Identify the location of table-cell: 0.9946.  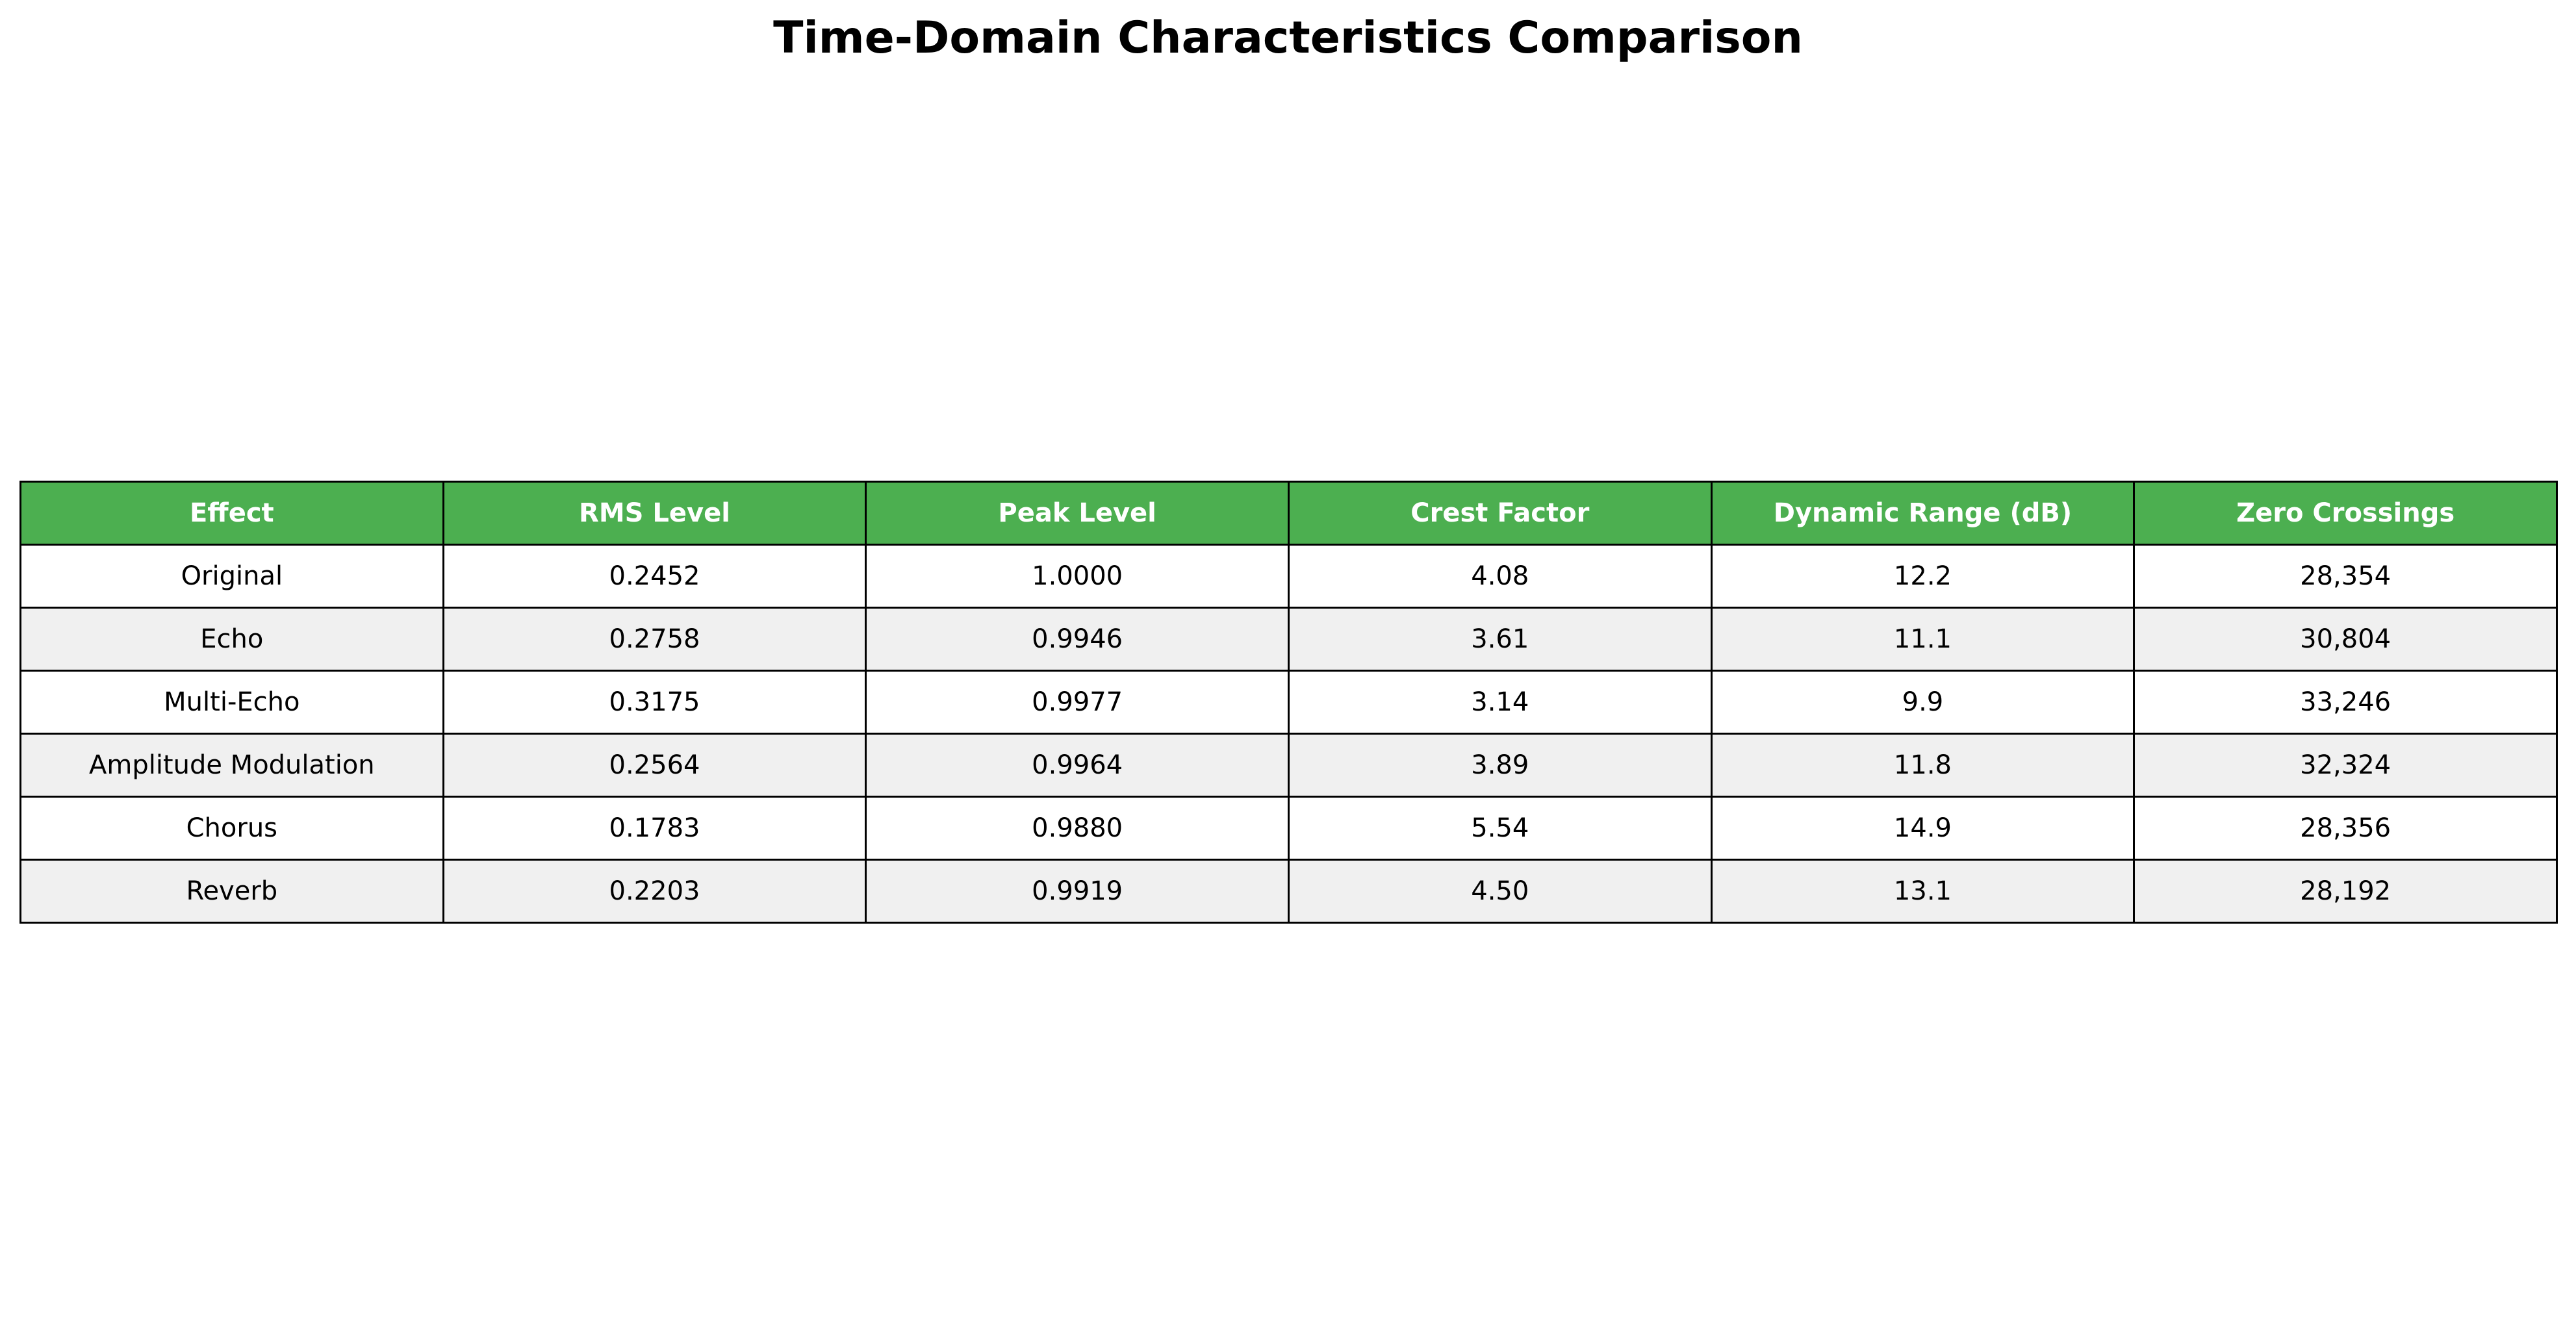
(1077, 639).